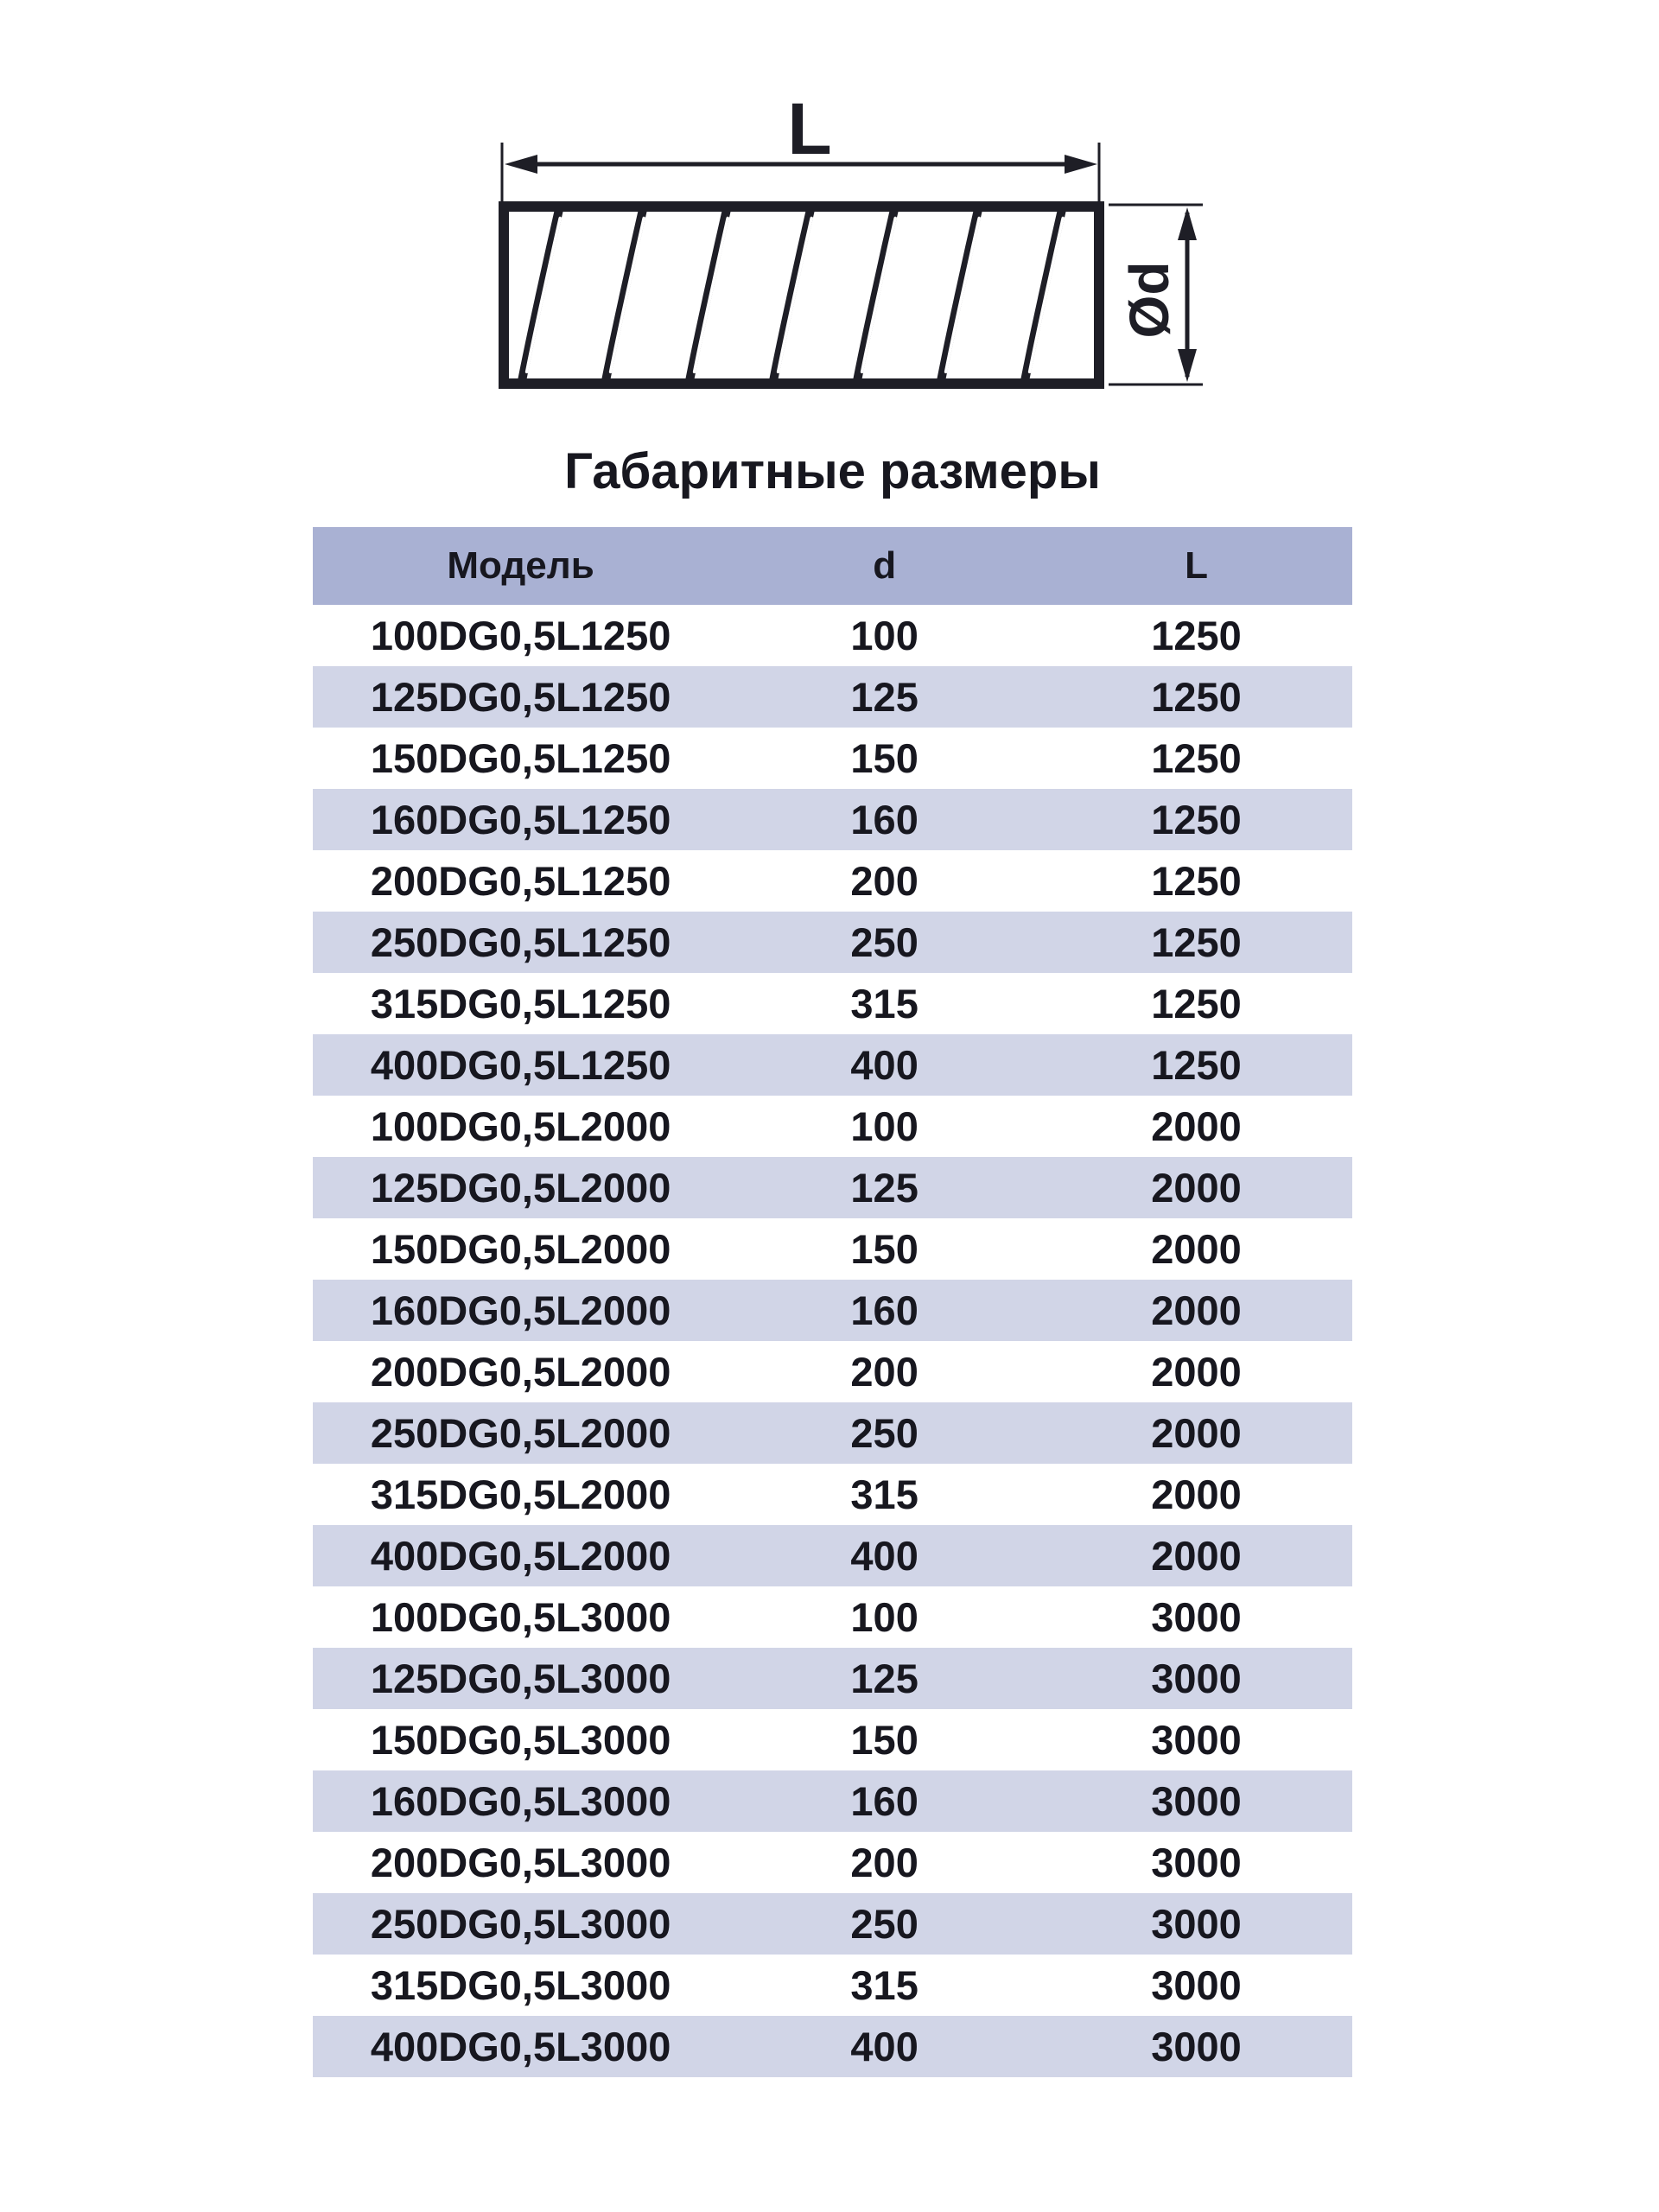 The image size is (1659, 2212). What do you see at coordinates (1149, 300) in the screenshot?
I see `diameter-label: Ød` at bounding box center [1149, 300].